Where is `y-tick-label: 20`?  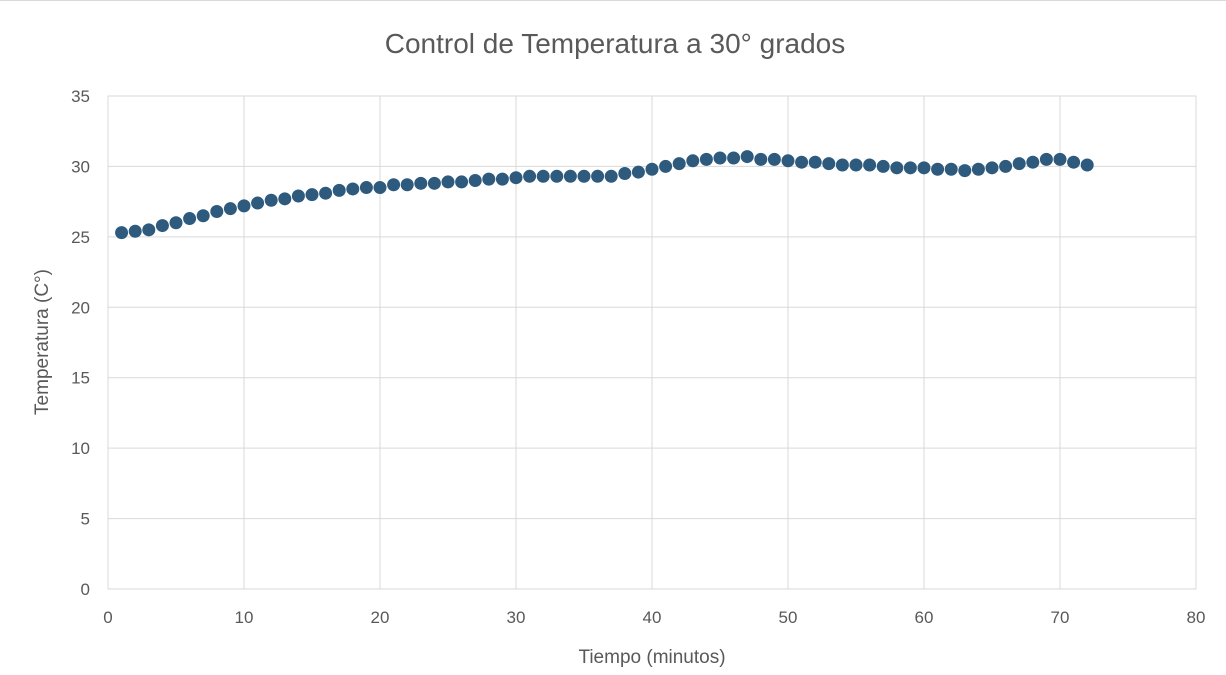 y-tick-label: 20 is located at coordinates (80, 307).